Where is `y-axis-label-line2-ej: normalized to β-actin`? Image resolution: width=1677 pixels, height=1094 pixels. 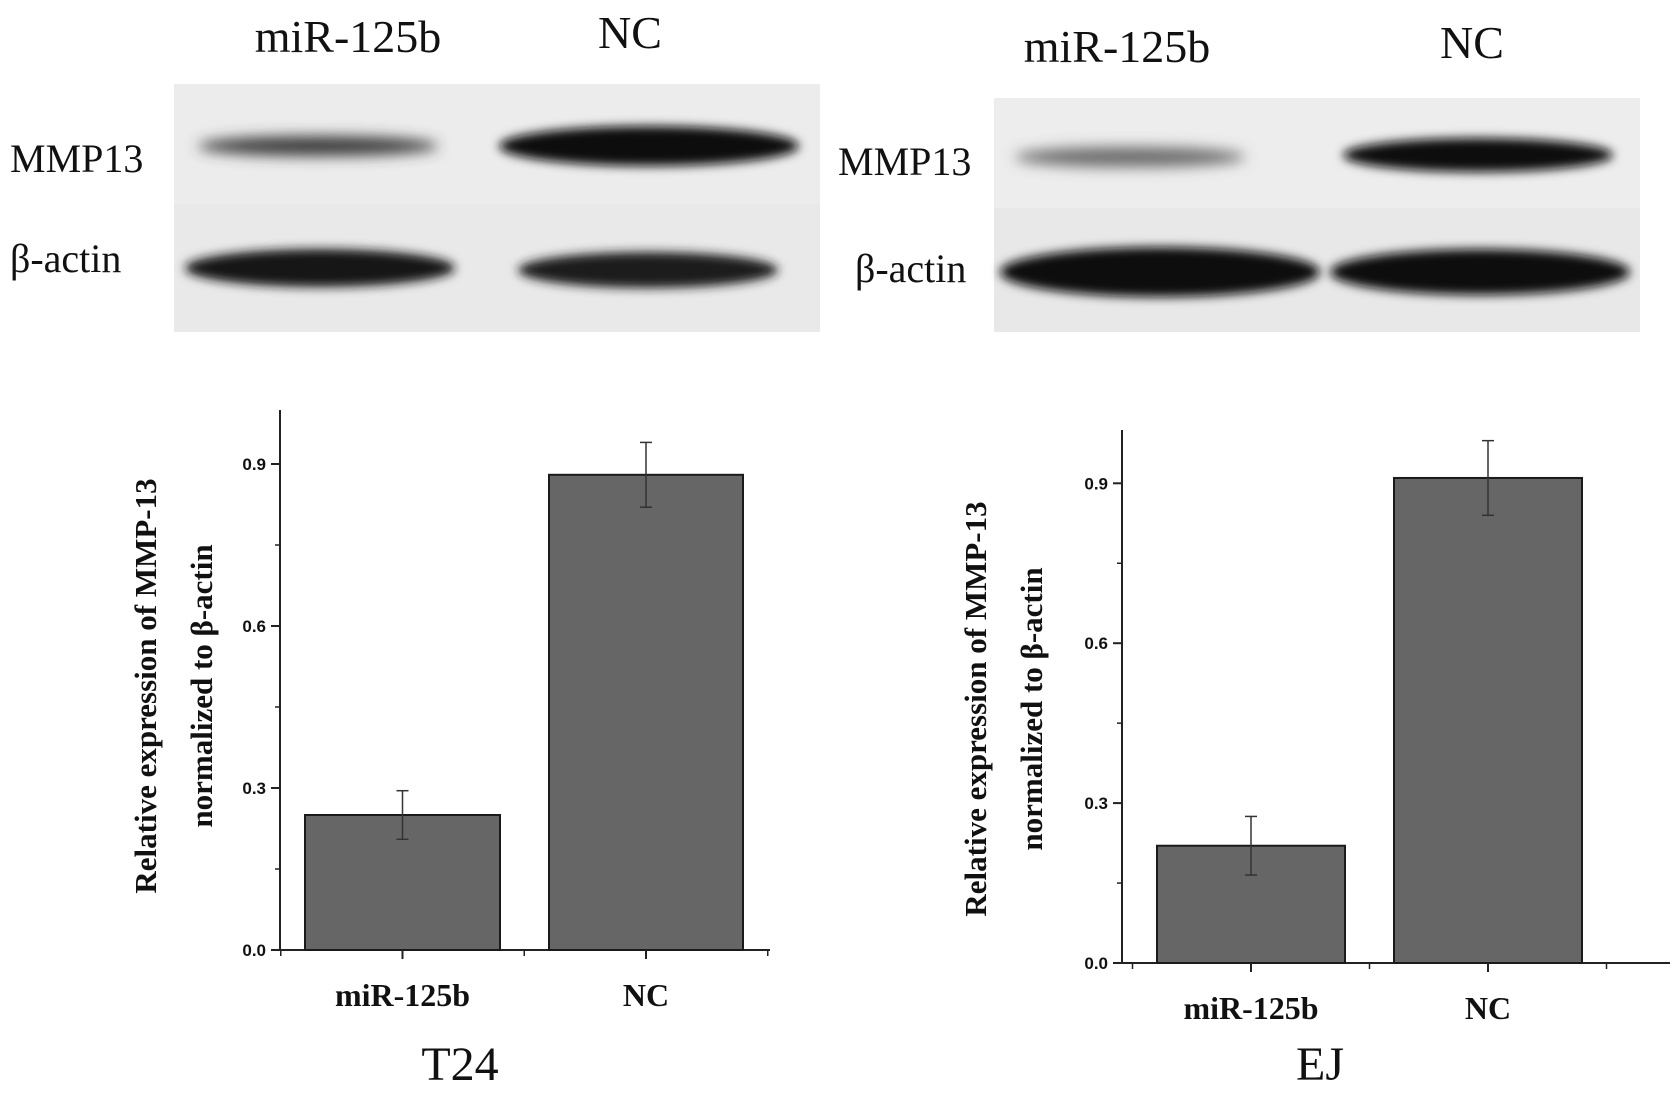
y-axis-label-line2-ej: normalized to β-actin is located at coordinates (1031, 708).